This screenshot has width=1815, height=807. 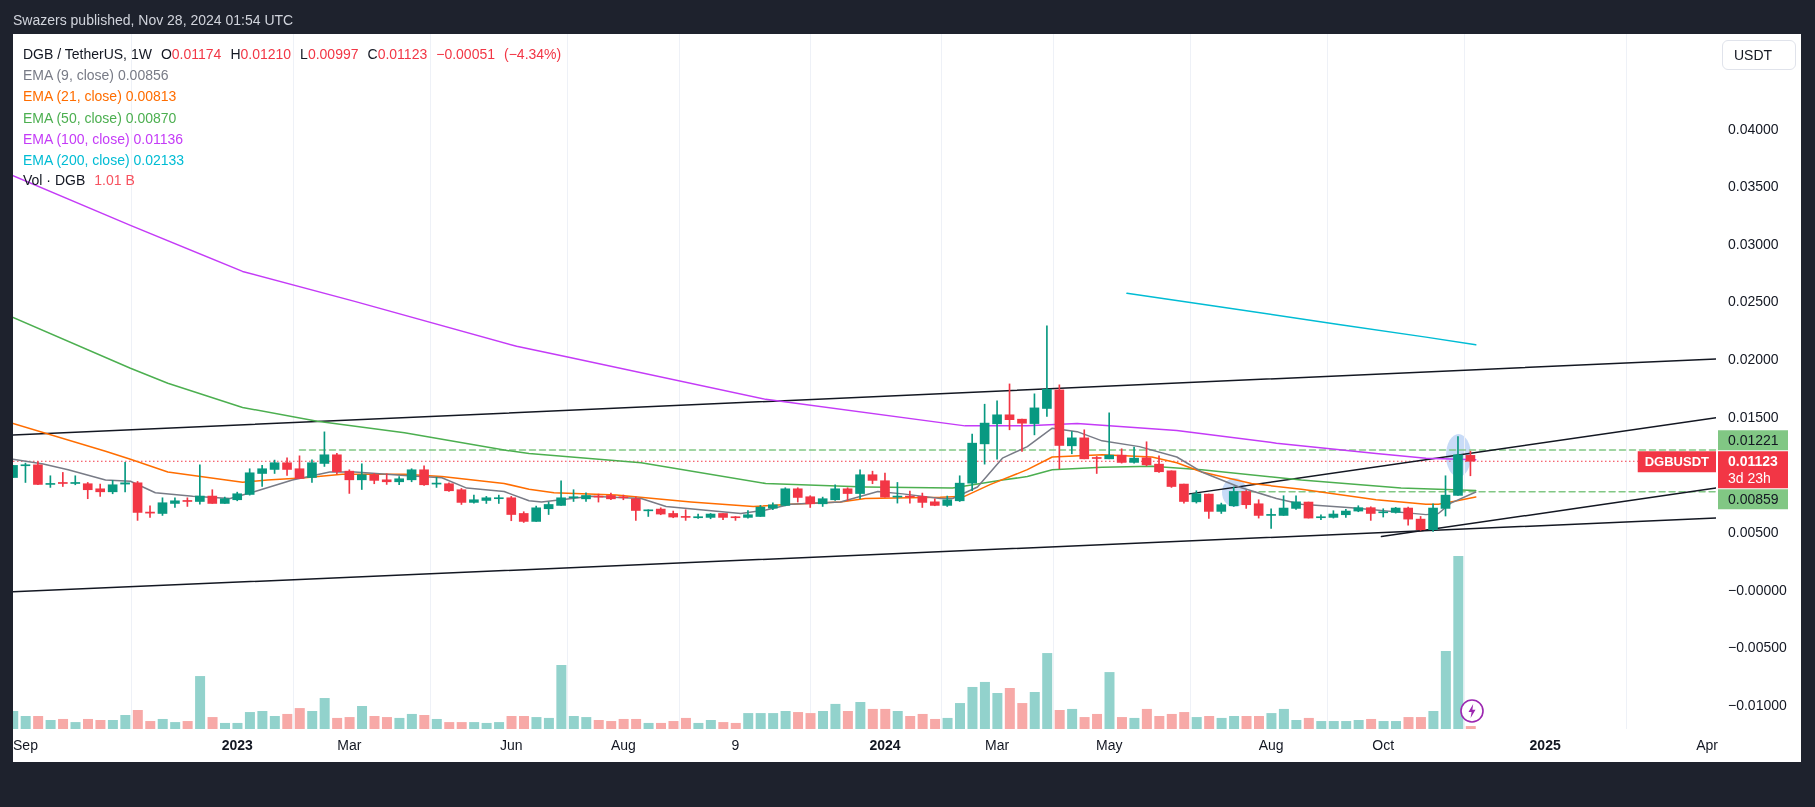 What do you see at coordinates (511, 745) in the screenshot?
I see `x-tick-label: Jun` at bounding box center [511, 745].